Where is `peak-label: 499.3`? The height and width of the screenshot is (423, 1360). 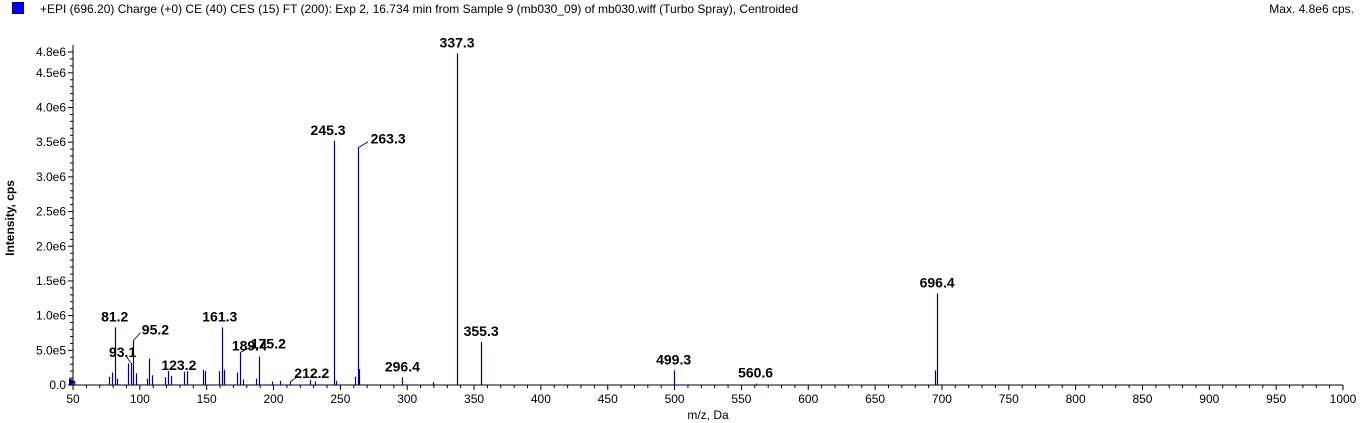 peak-label: 499.3 is located at coordinates (673, 359).